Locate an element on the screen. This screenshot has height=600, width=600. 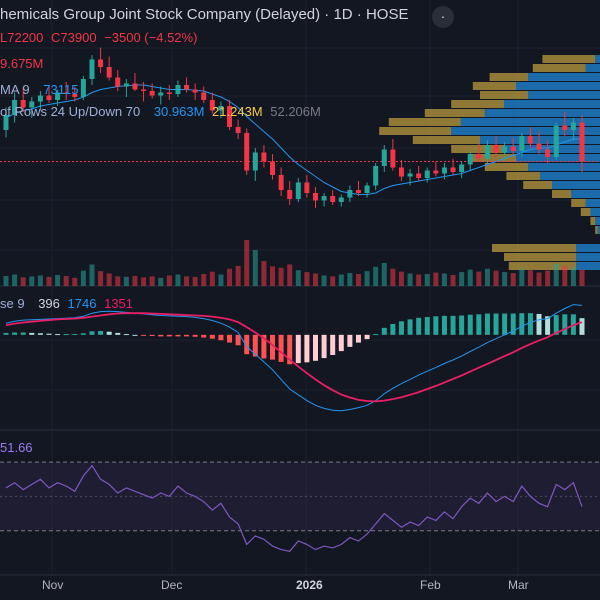
macd-legend: se 9 396 1746 1351 is located at coordinates (68, 303).